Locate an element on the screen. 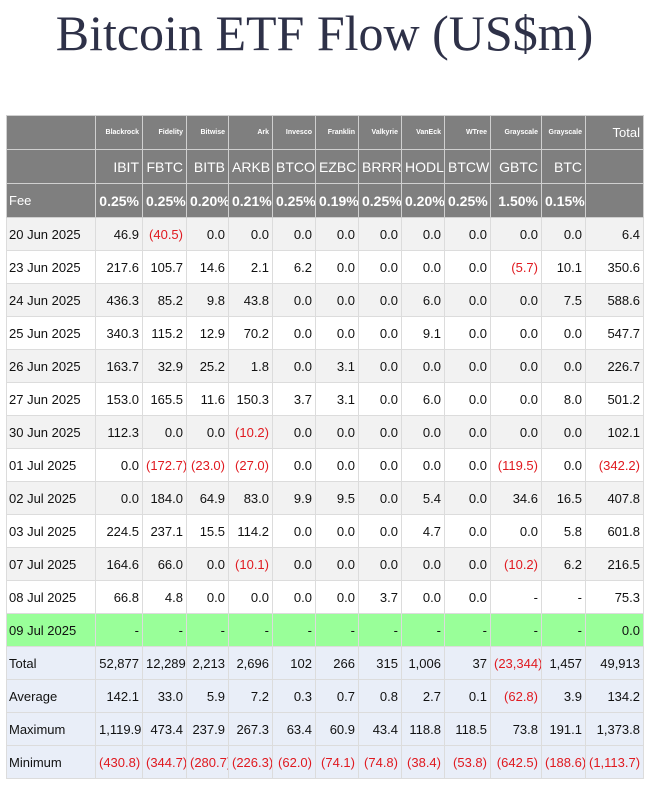  flow-value: 34.6 is located at coordinates (516, 498).